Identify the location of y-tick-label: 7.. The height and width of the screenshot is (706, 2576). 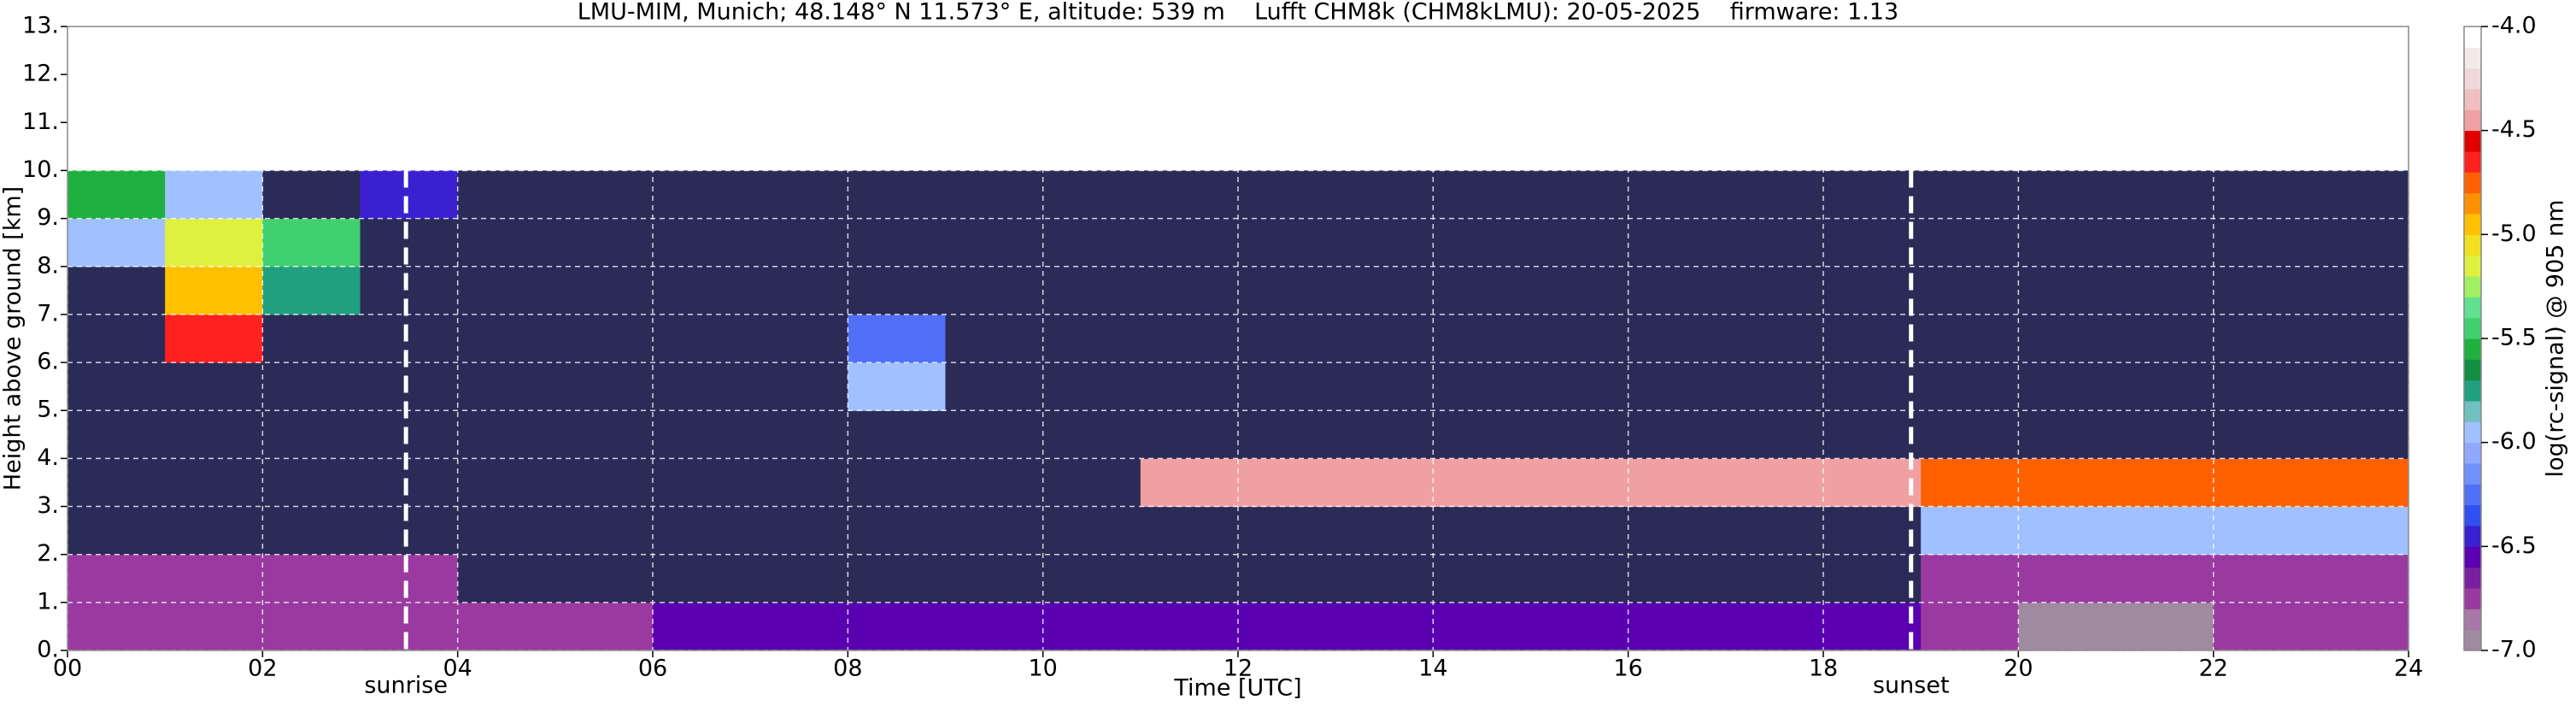
(48, 313).